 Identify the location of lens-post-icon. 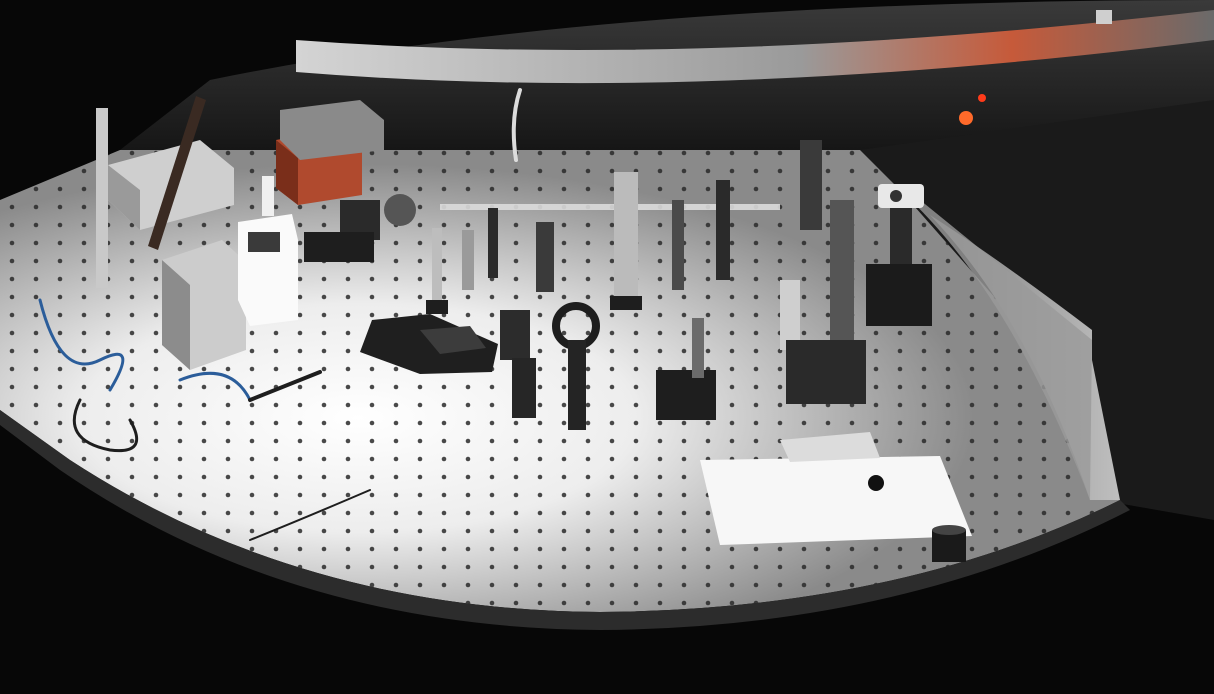
(490, 261).